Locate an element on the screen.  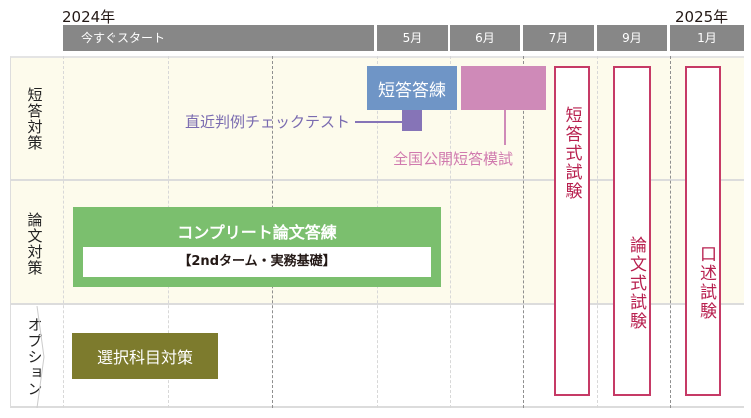
short-answer-drill: 短答答練 is located at coordinates (412, 88).